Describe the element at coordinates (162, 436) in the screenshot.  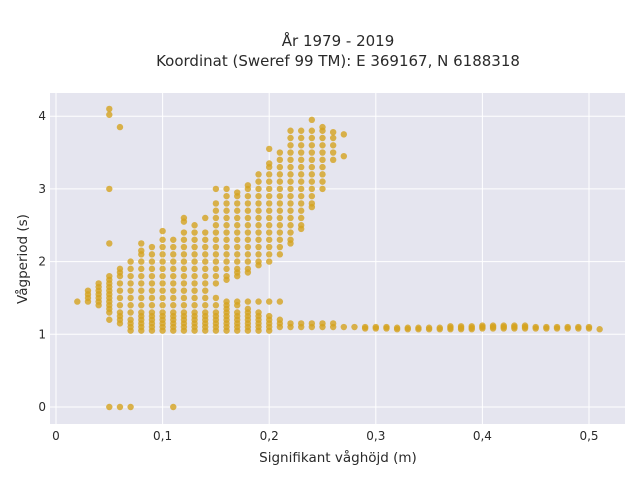
I see `x-tick-label: 0,1` at that location.